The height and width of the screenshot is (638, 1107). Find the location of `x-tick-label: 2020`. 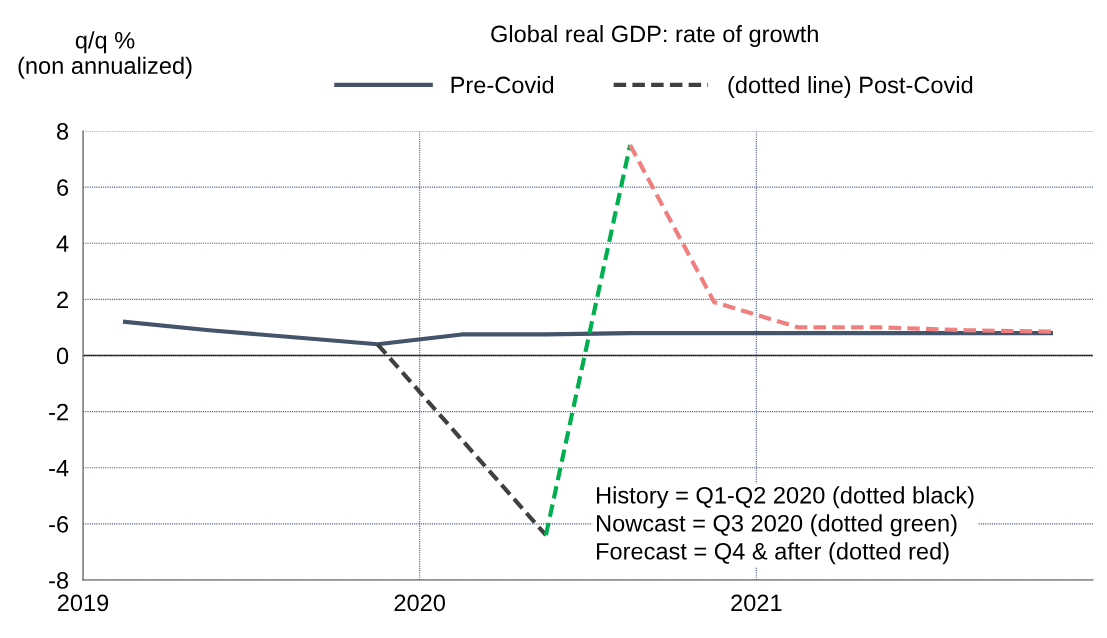

x-tick-label: 2020 is located at coordinates (420, 603).